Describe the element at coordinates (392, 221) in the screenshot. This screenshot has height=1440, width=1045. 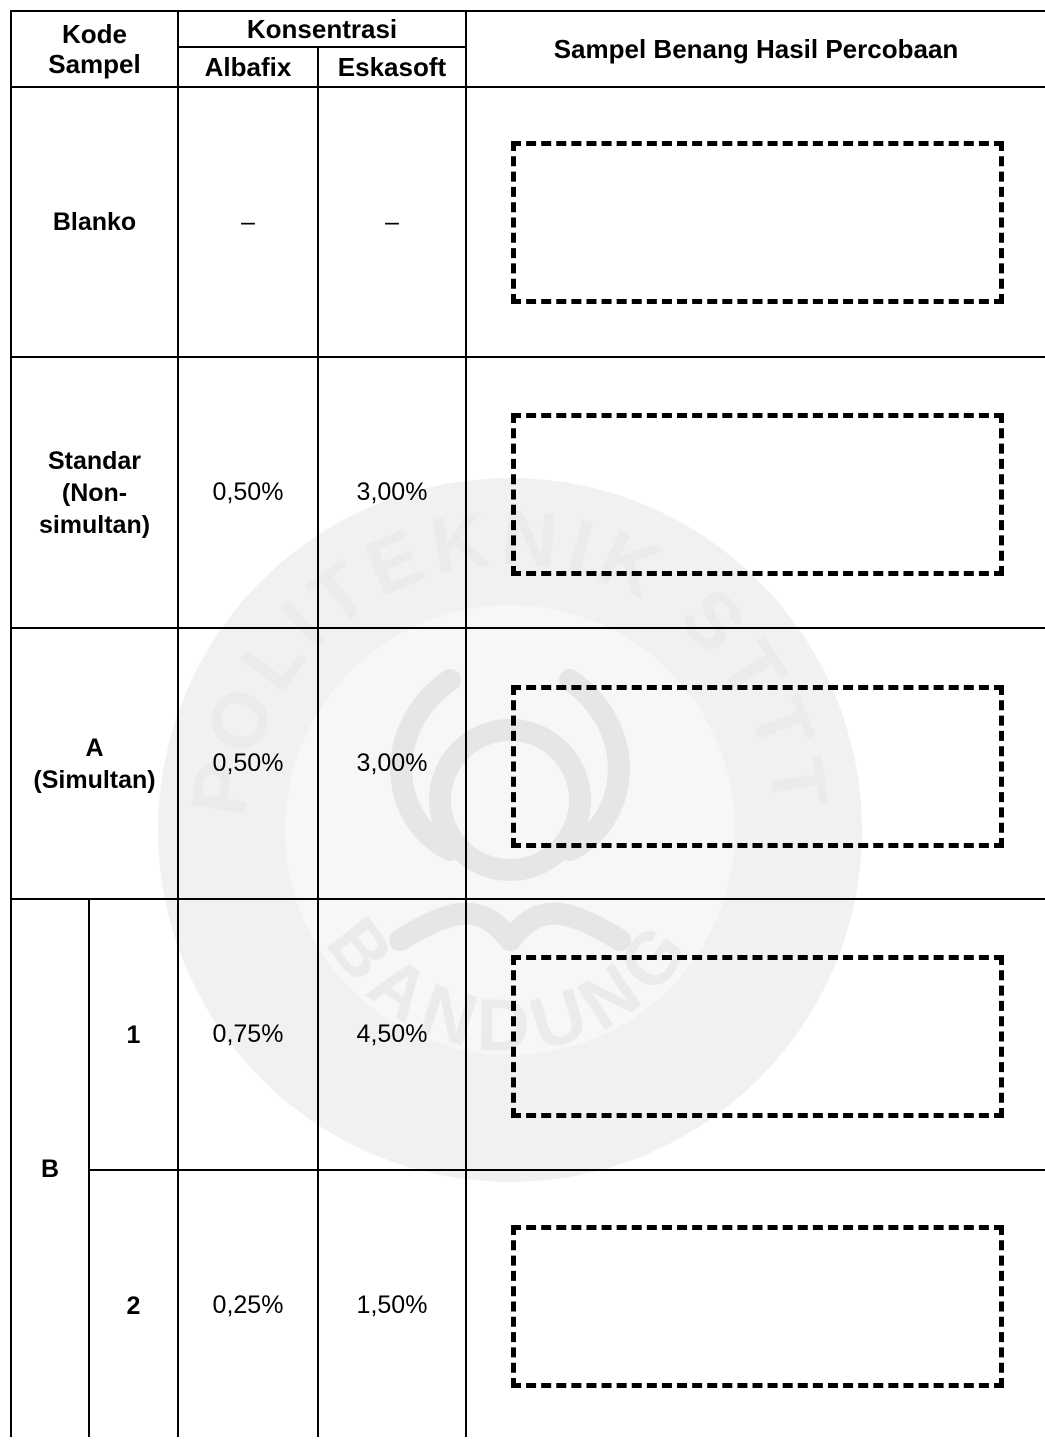
I see `row-blanko-eskasoft: –` at that location.